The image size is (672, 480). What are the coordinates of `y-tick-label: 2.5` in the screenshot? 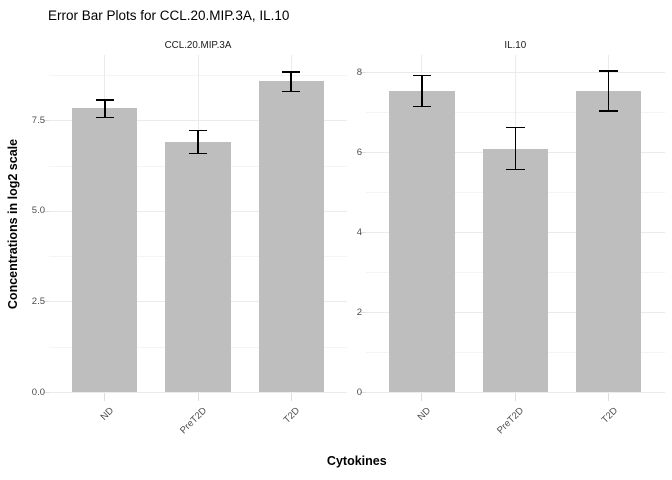 It's located at (38, 301).